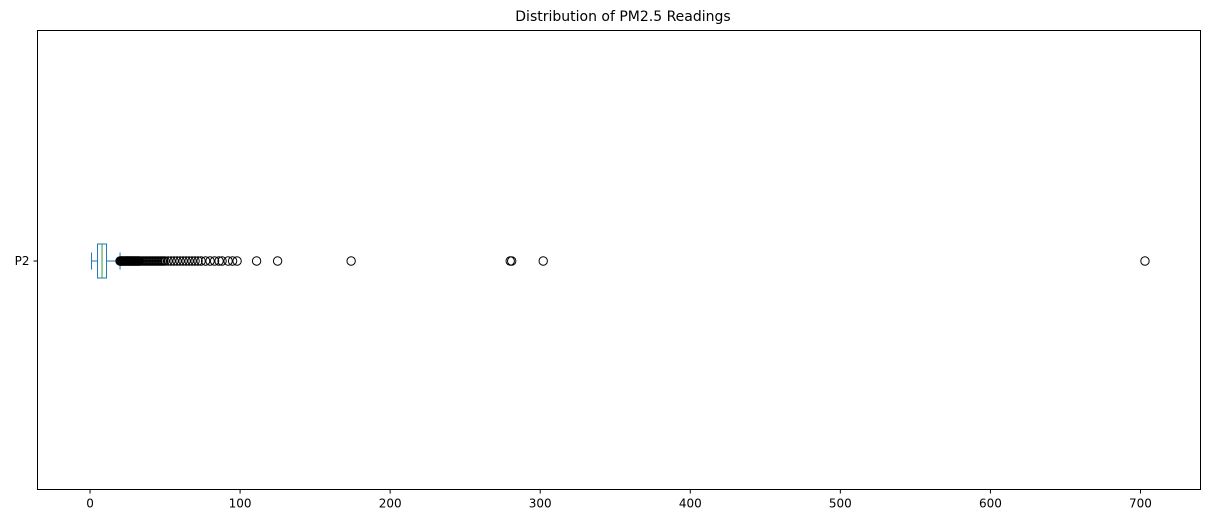 The width and height of the screenshot is (1209, 526). What do you see at coordinates (619, 500) in the screenshot?
I see `x-axis: 0 100 200 300 400 500 600 700` at bounding box center [619, 500].